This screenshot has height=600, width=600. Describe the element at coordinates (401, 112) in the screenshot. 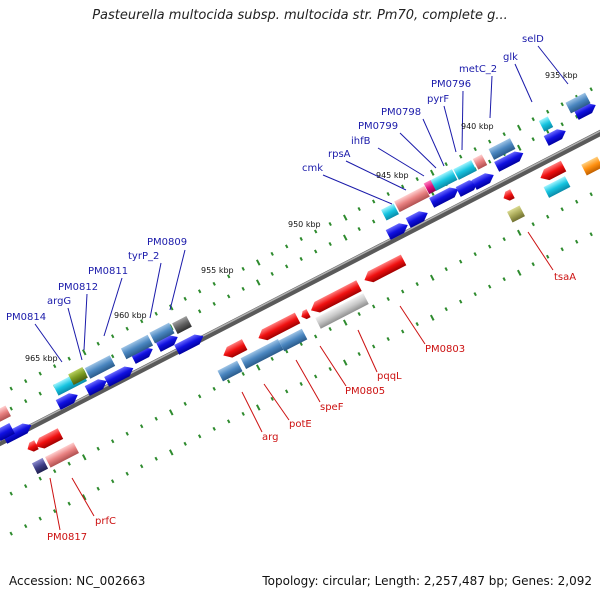

I see `gene-label-PM0798: PM0798` at that location.